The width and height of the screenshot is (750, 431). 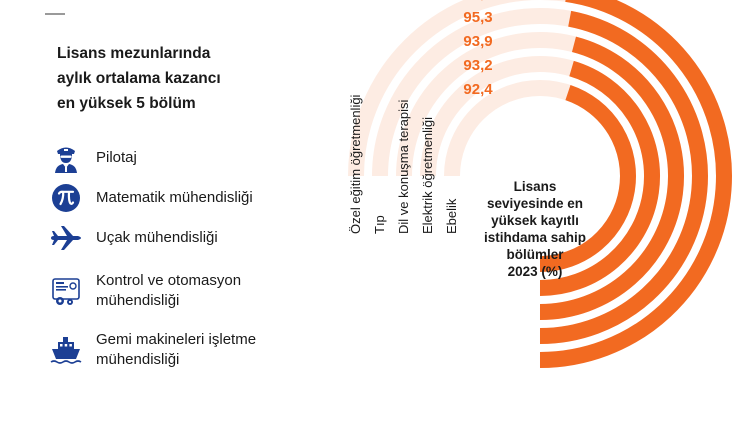 I want to click on category-label-5: Ebelik, so click(x=451, y=216).